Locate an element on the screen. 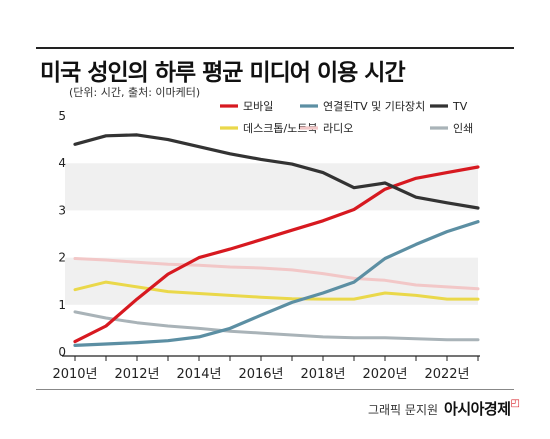 The width and height of the screenshot is (550, 439). graphic-credit: 그래픽 문지원 is located at coordinates (403, 410).